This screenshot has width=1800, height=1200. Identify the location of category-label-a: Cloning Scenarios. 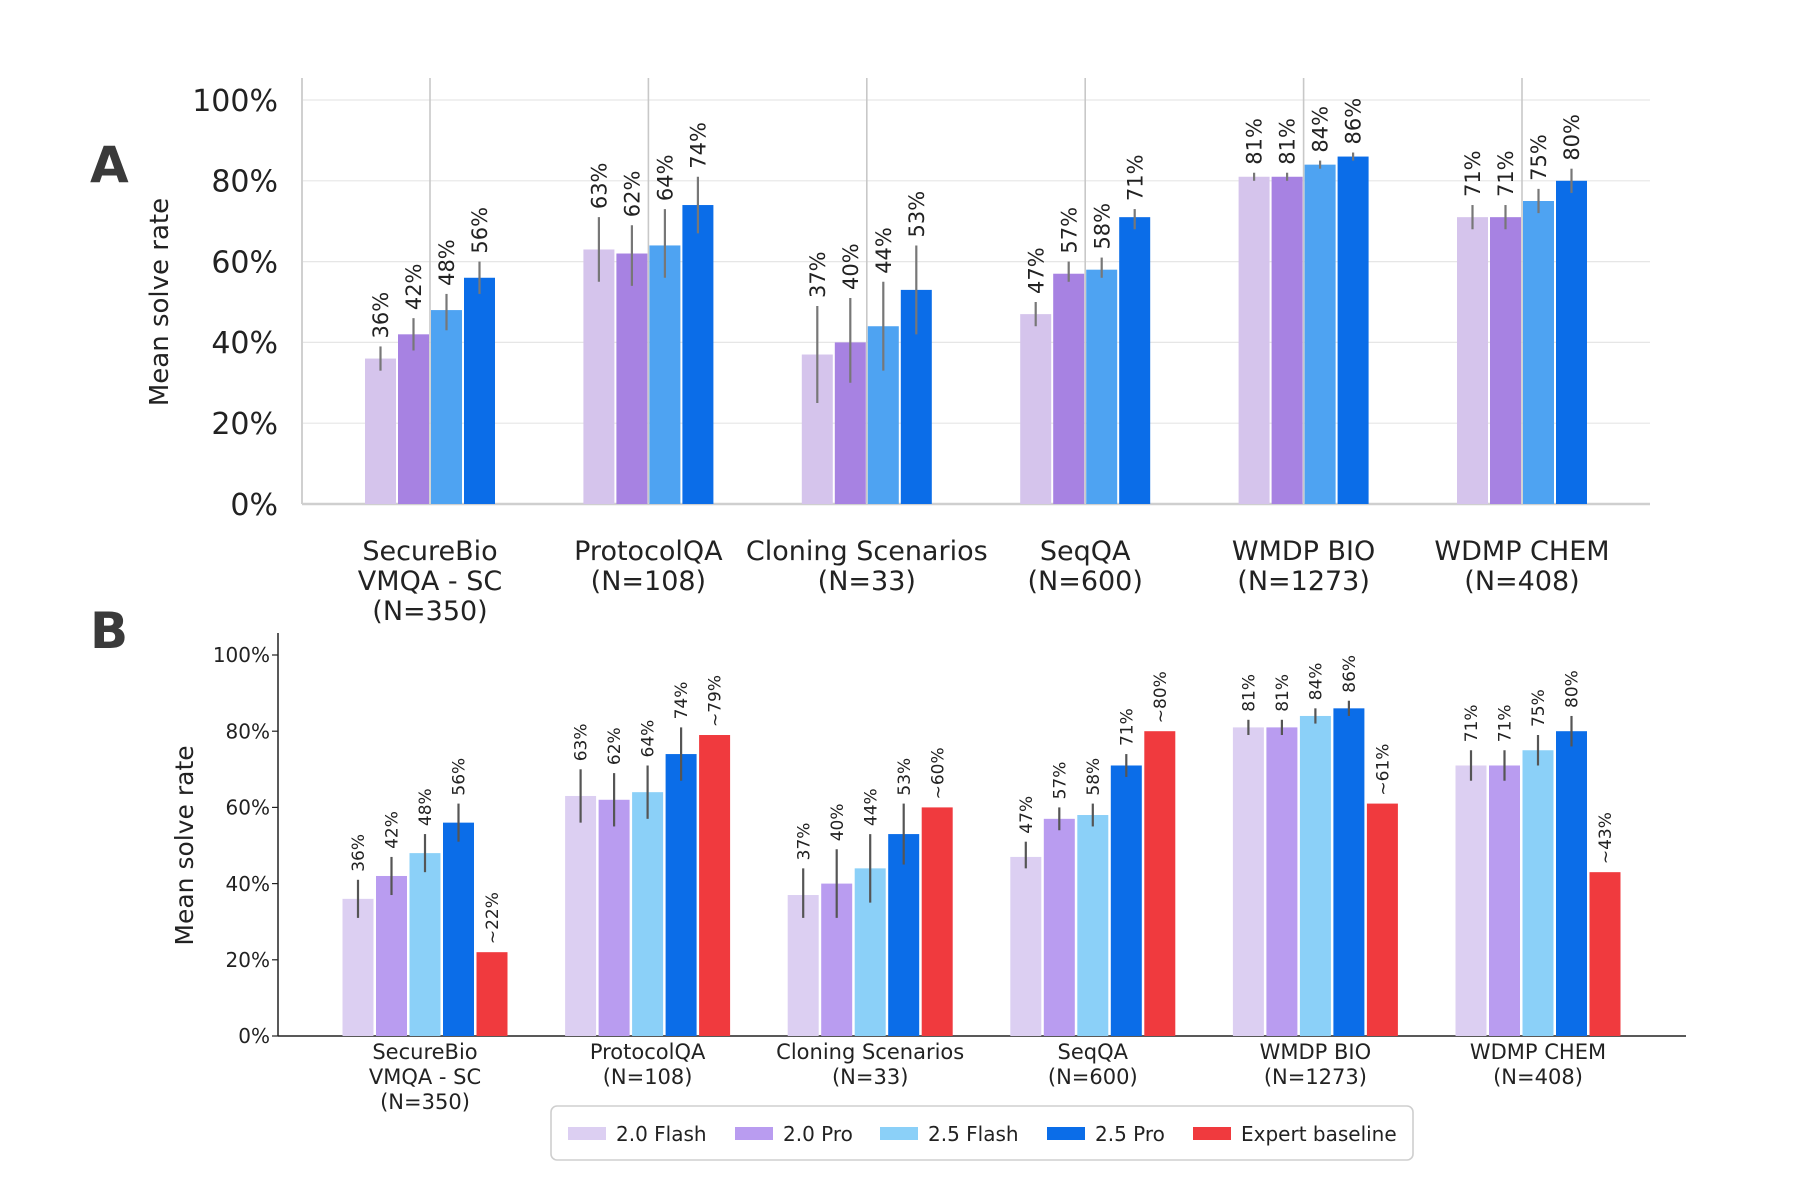
(867, 551).